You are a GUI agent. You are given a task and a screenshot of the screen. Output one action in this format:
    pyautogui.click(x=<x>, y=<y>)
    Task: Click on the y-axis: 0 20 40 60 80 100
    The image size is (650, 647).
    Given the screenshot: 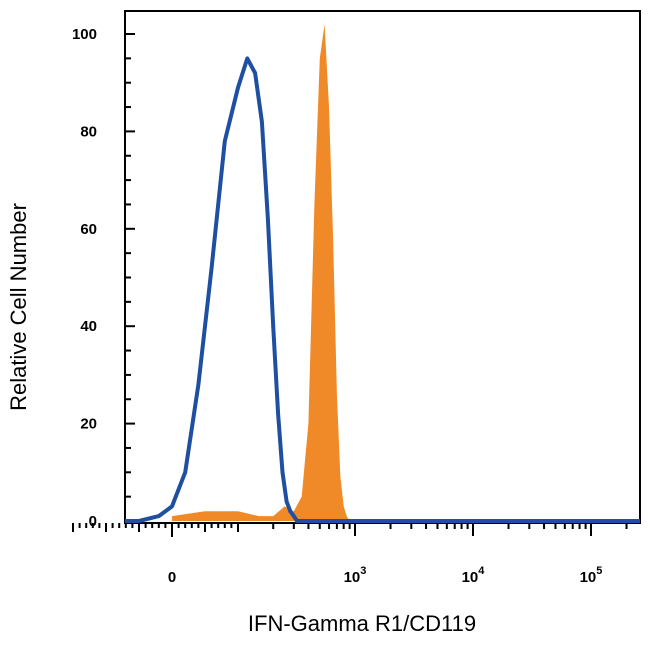 What is the action you would take?
    pyautogui.click(x=103, y=278)
    